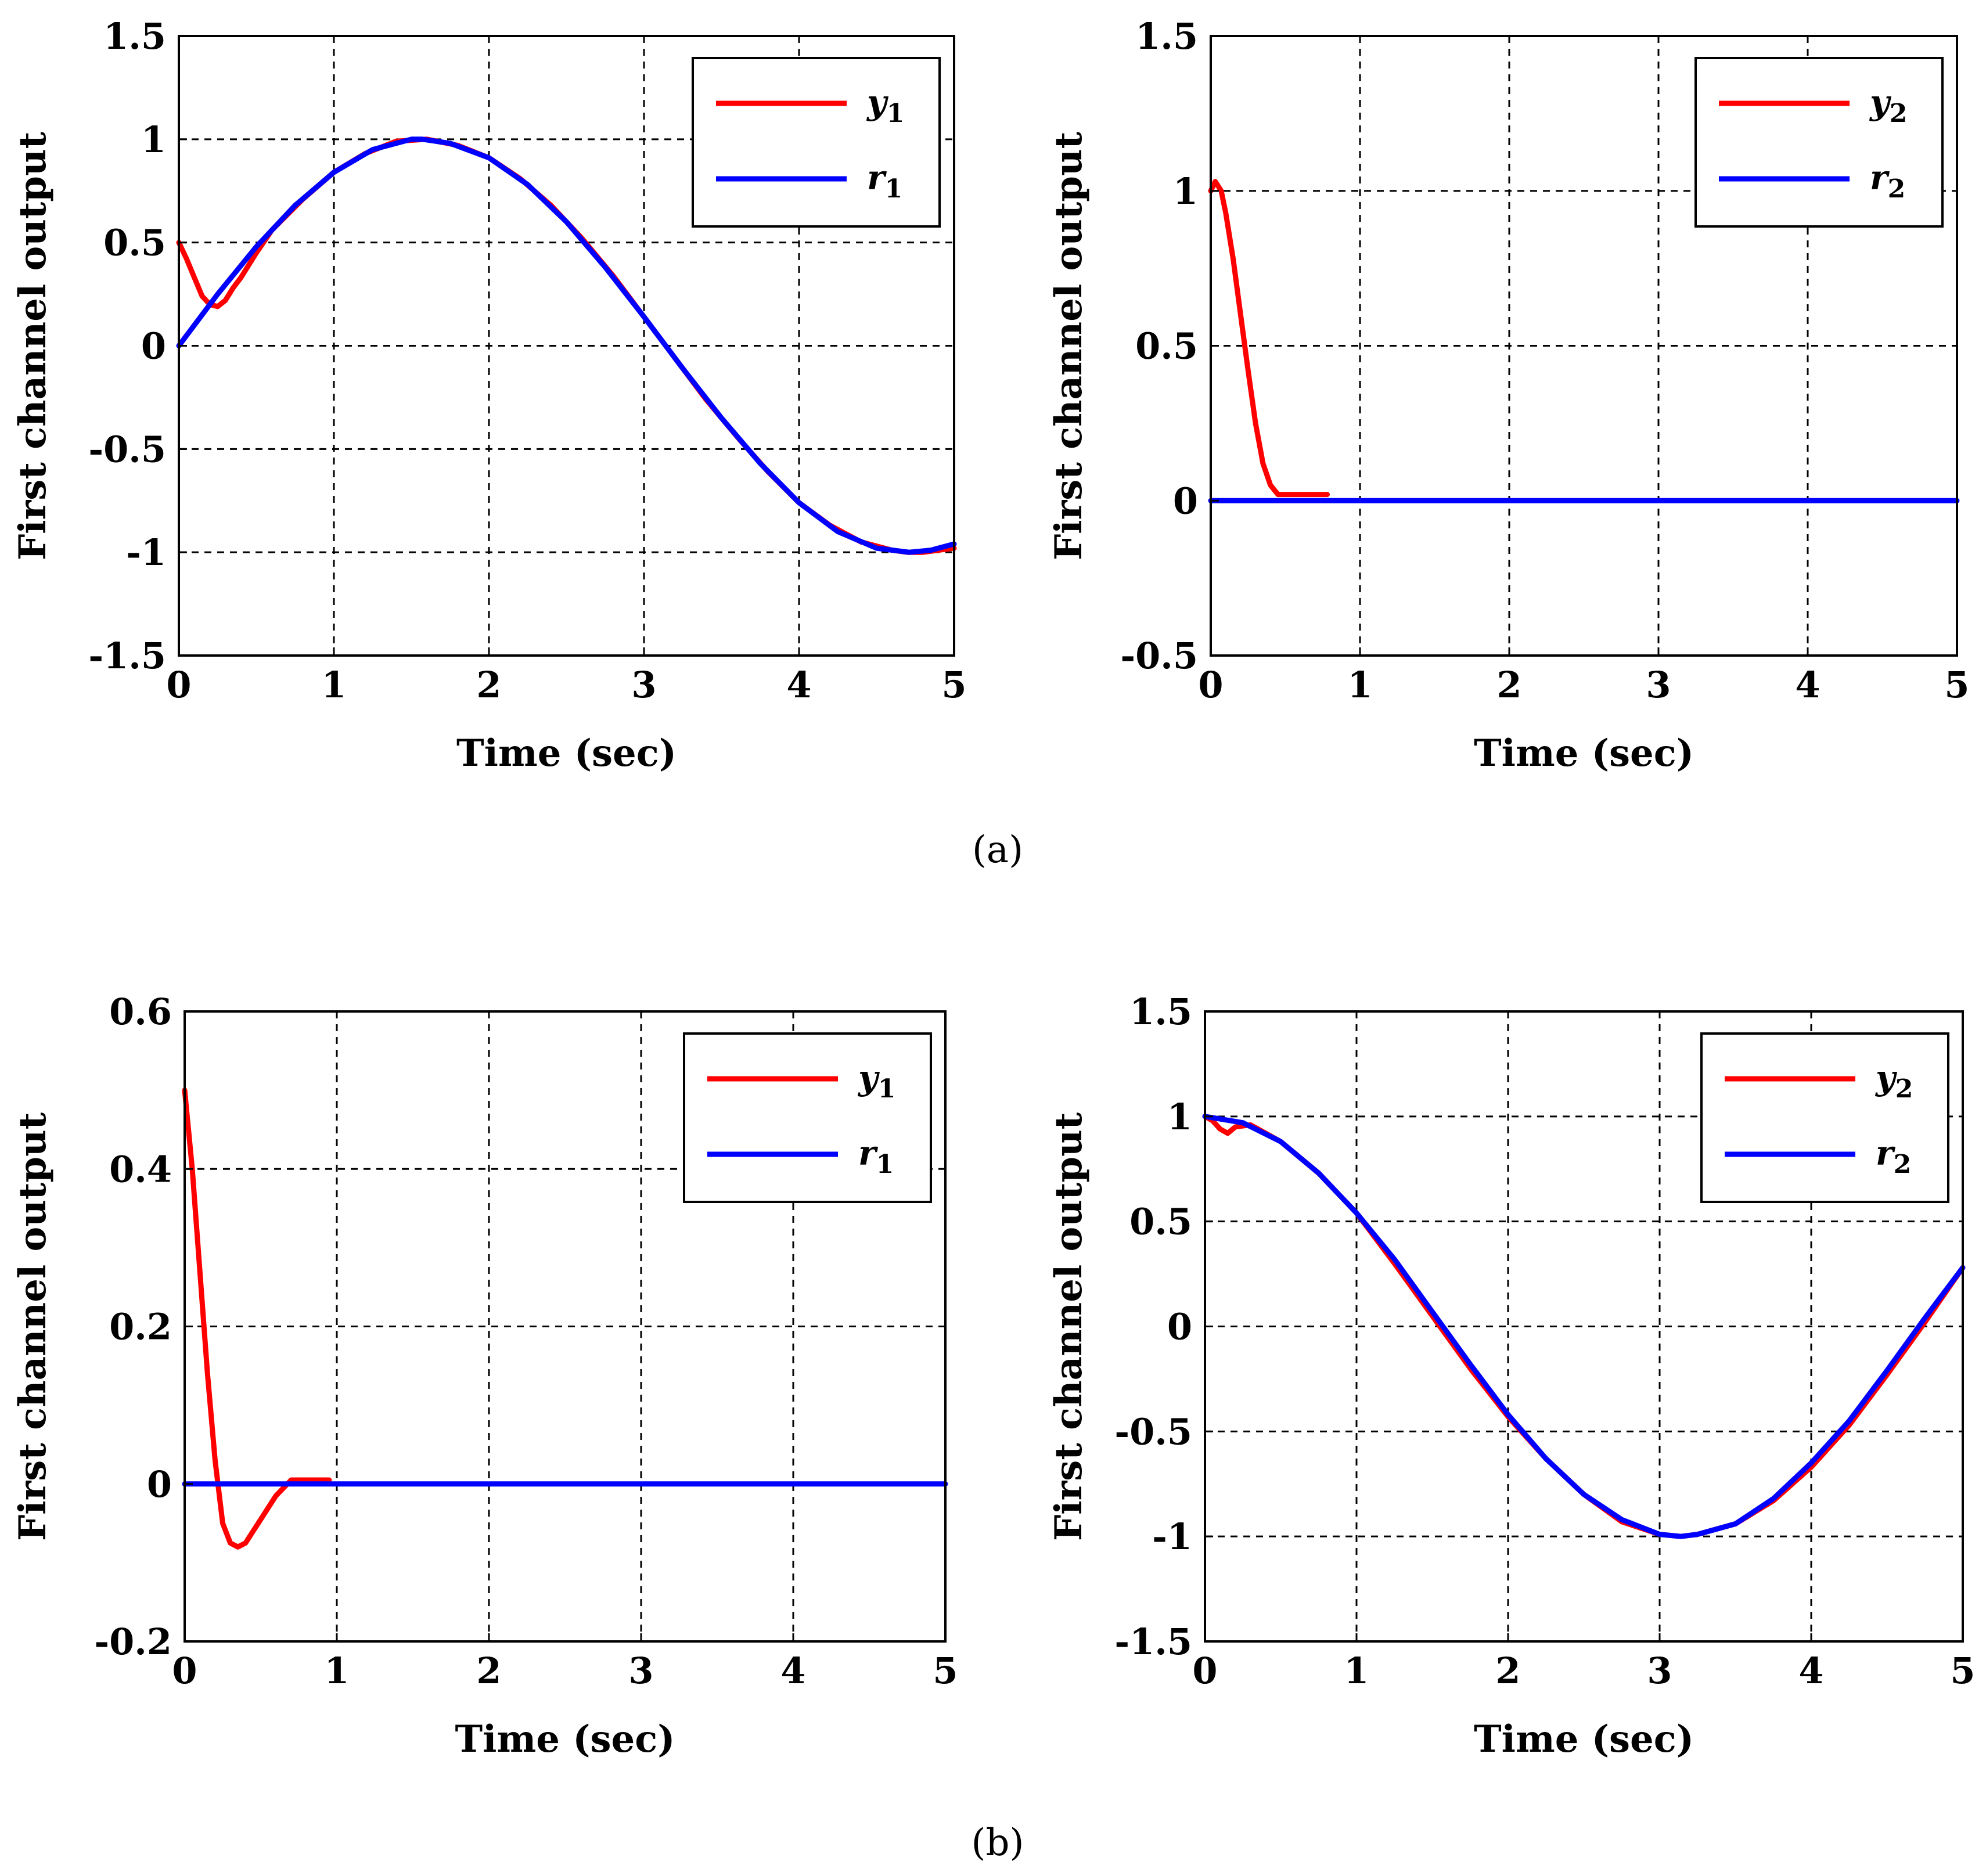 The image size is (1986, 1876). What do you see at coordinates (133, 1642) in the screenshot?
I see `y-tick-label: -0.2` at bounding box center [133, 1642].